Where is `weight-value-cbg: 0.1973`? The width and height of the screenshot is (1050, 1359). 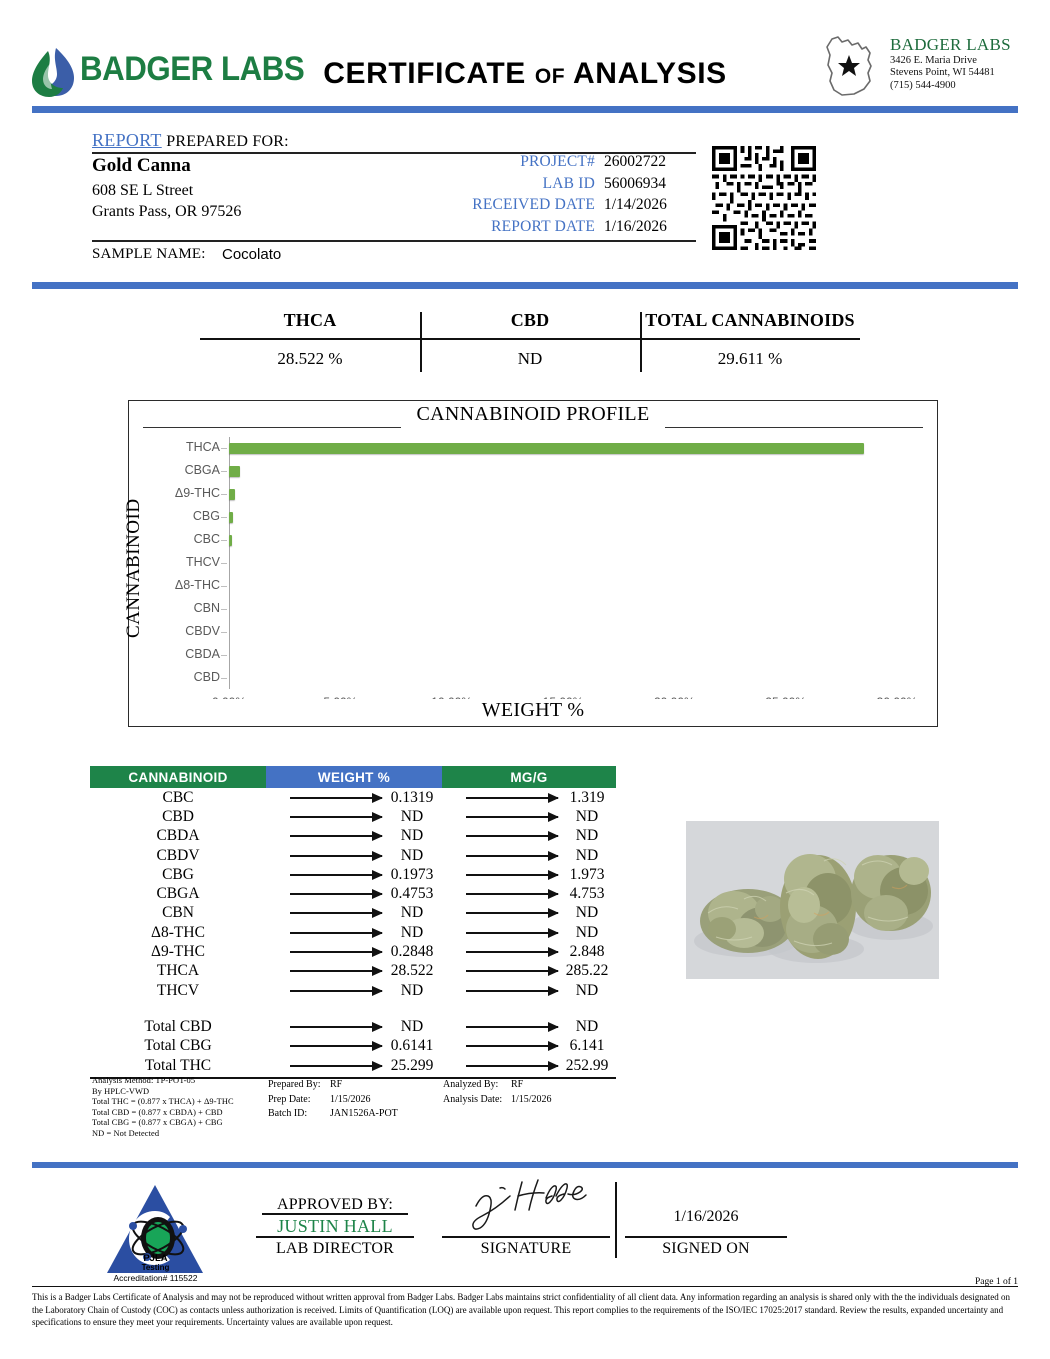
weight-value-cbg: 0.1973 is located at coordinates (412, 874).